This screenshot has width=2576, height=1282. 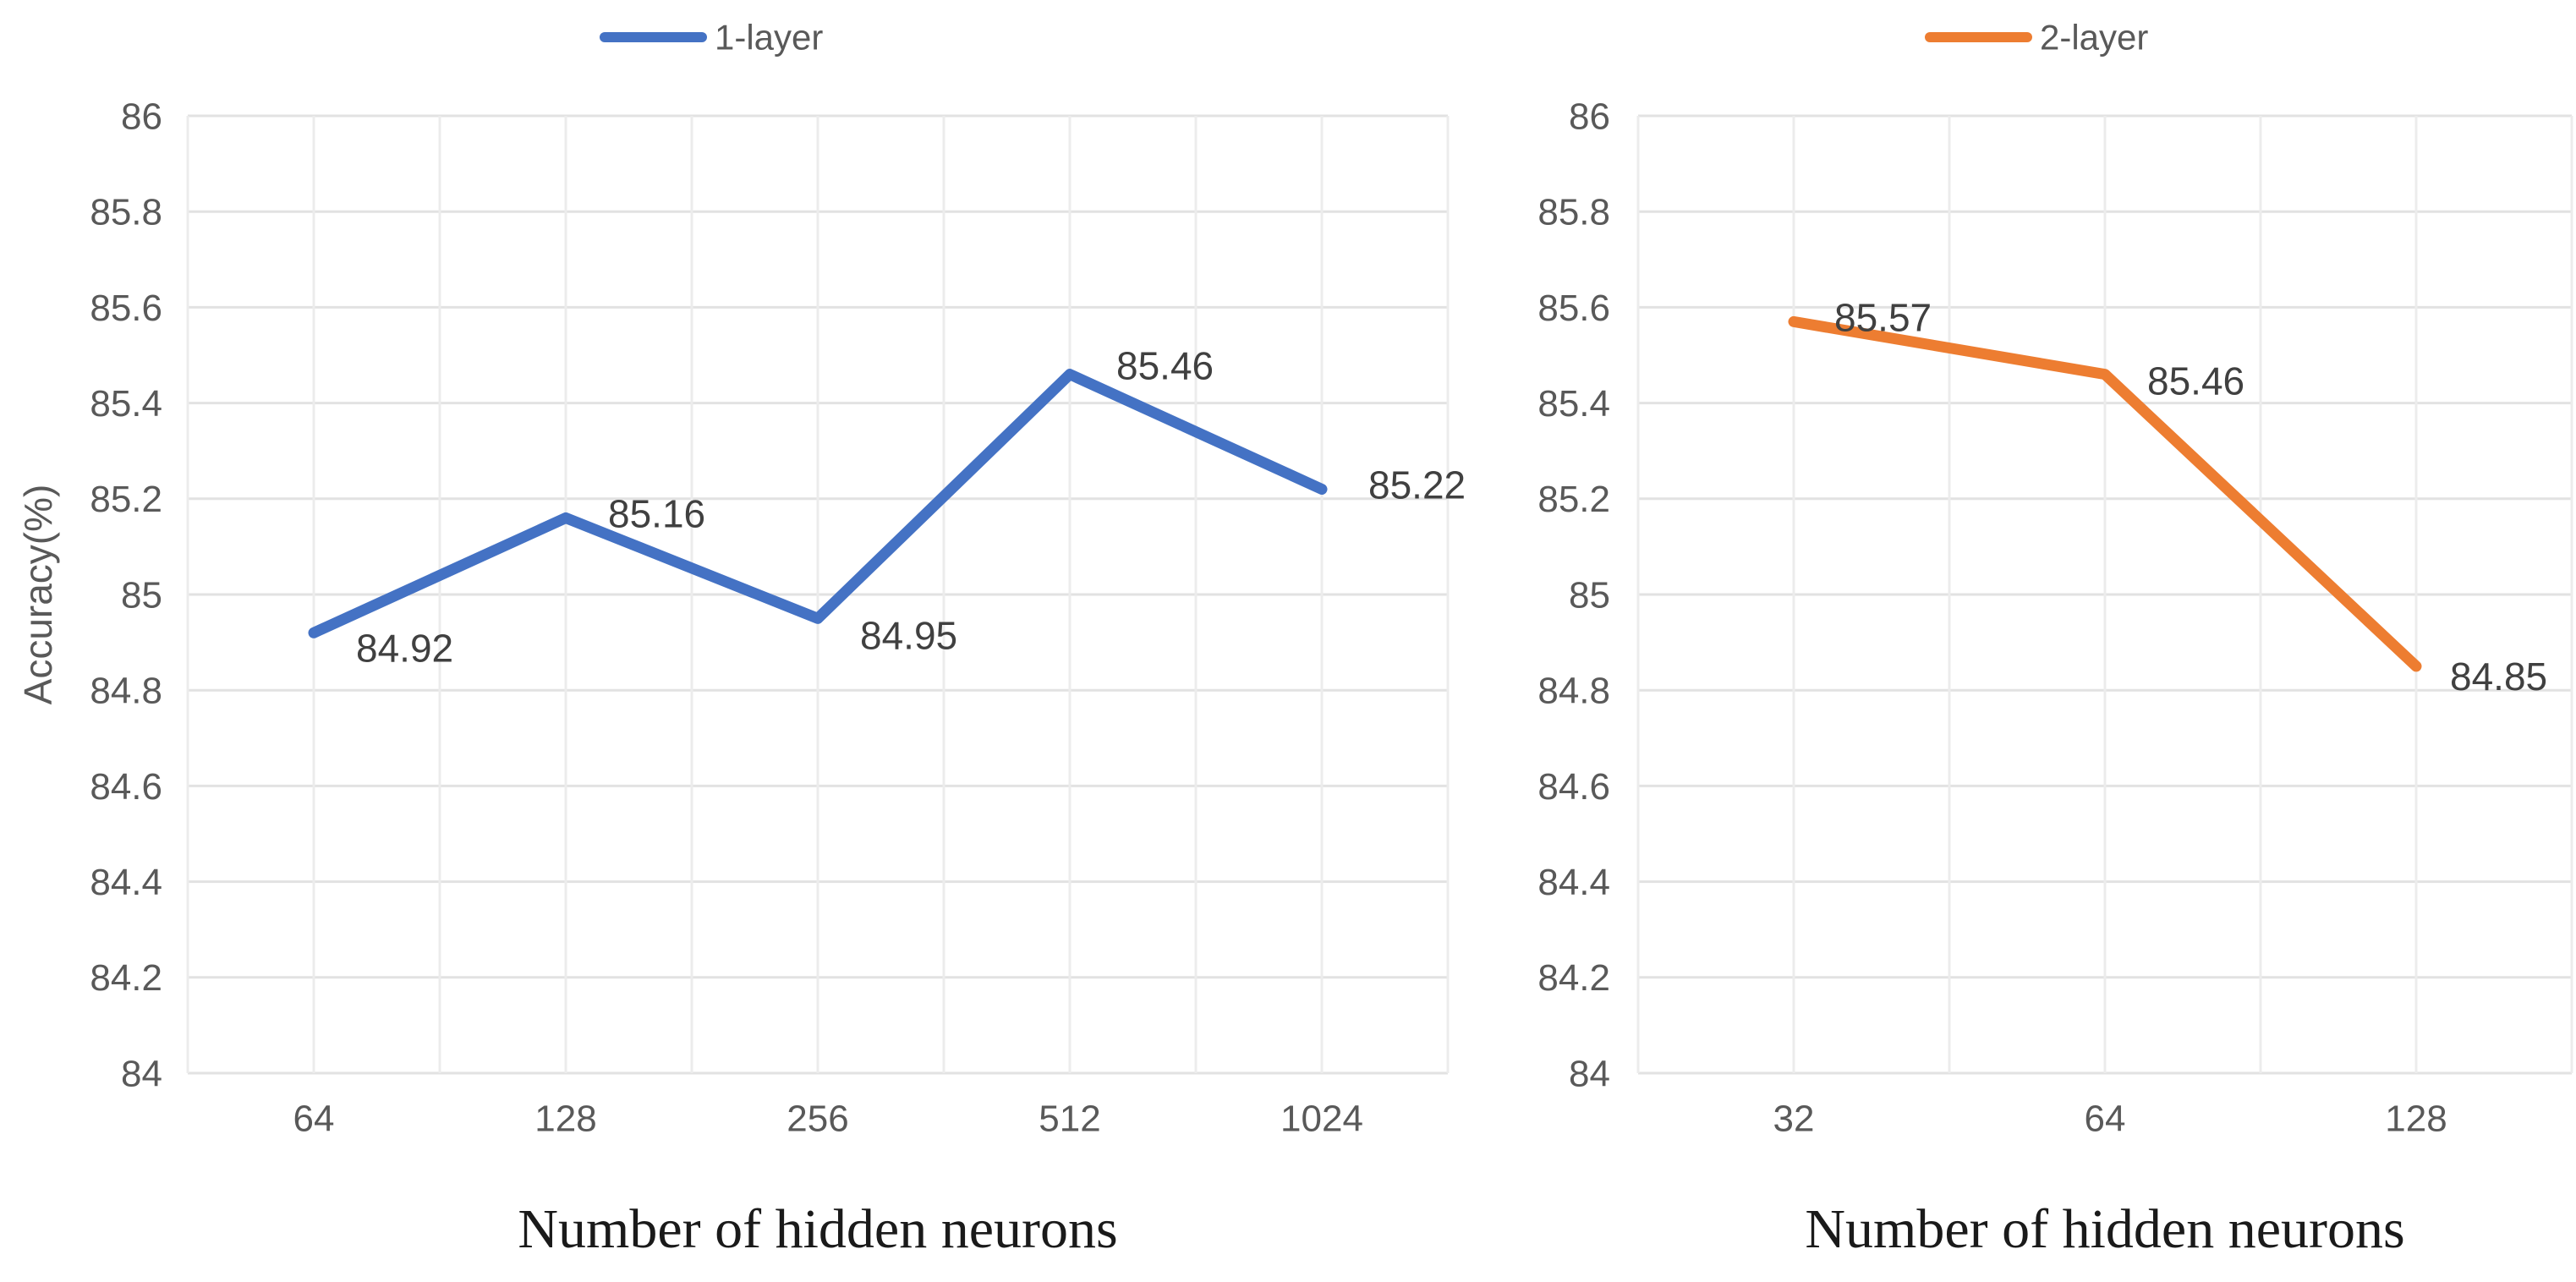 What do you see at coordinates (1417, 485) in the screenshot?
I see `data-label: 85.22` at bounding box center [1417, 485].